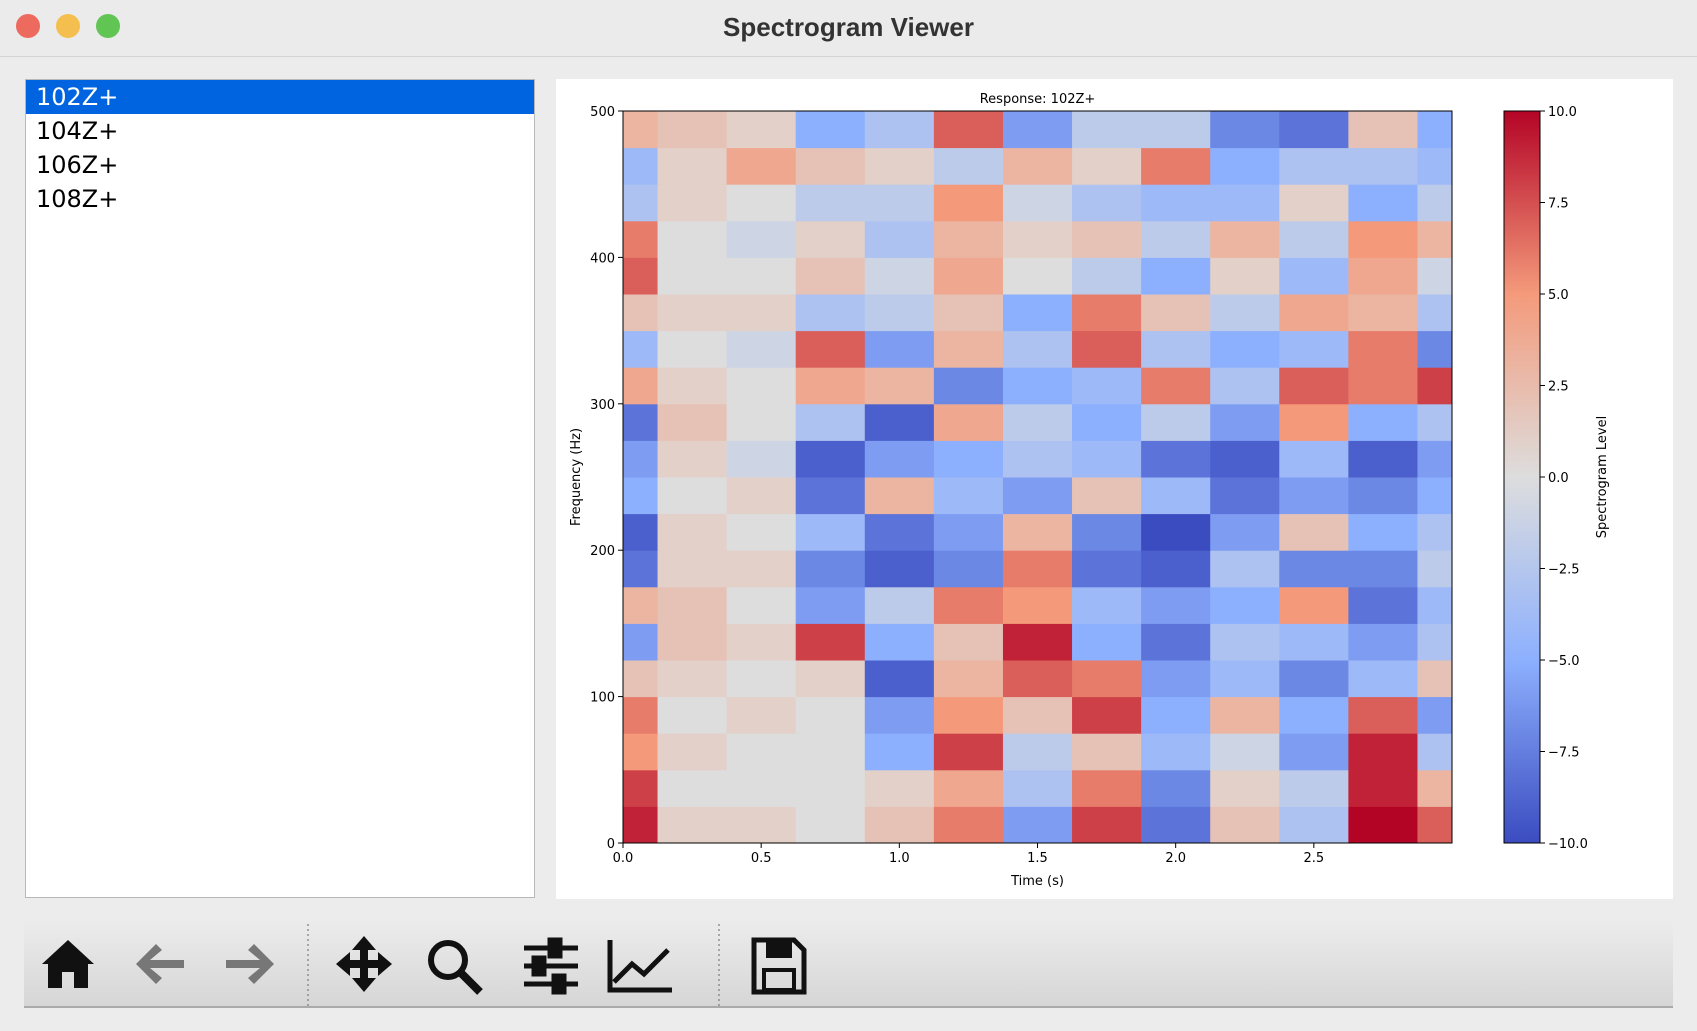 The width and height of the screenshot is (1697, 1031). What do you see at coordinates (602, 405) in the screenshot?
I see `y-tick-label: 300` at bounding box center [602, 405].